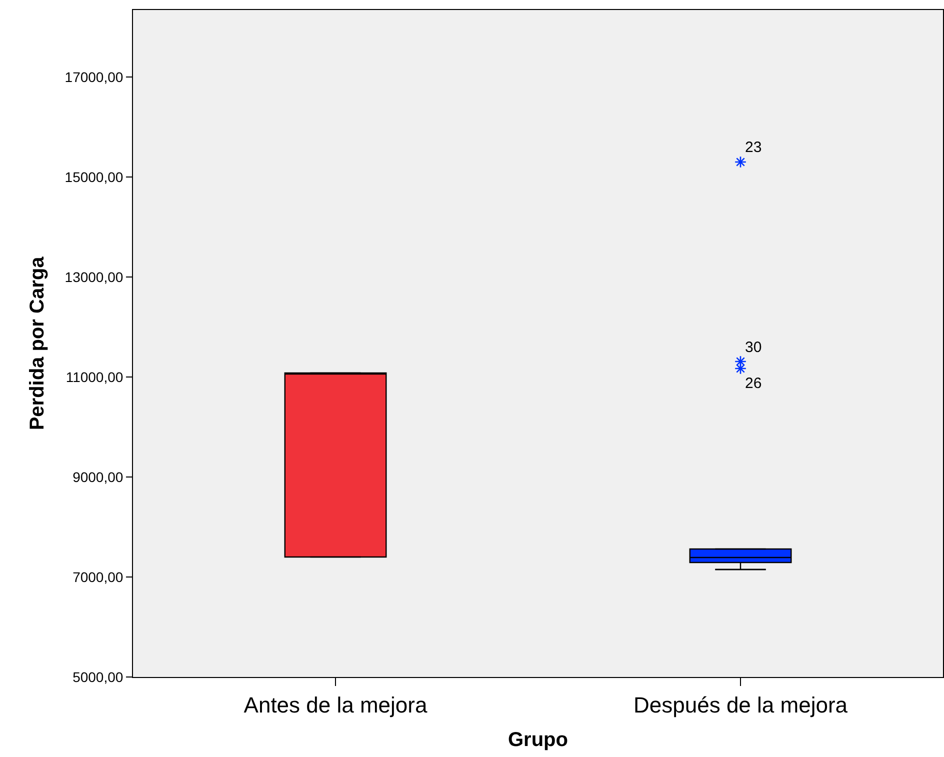 Image resolution: width=944 pixels, height=757 pixels. Describe the element at coordinates (538, 739) in the screenshot. I see `x-axis-title: Grupo` at that location.